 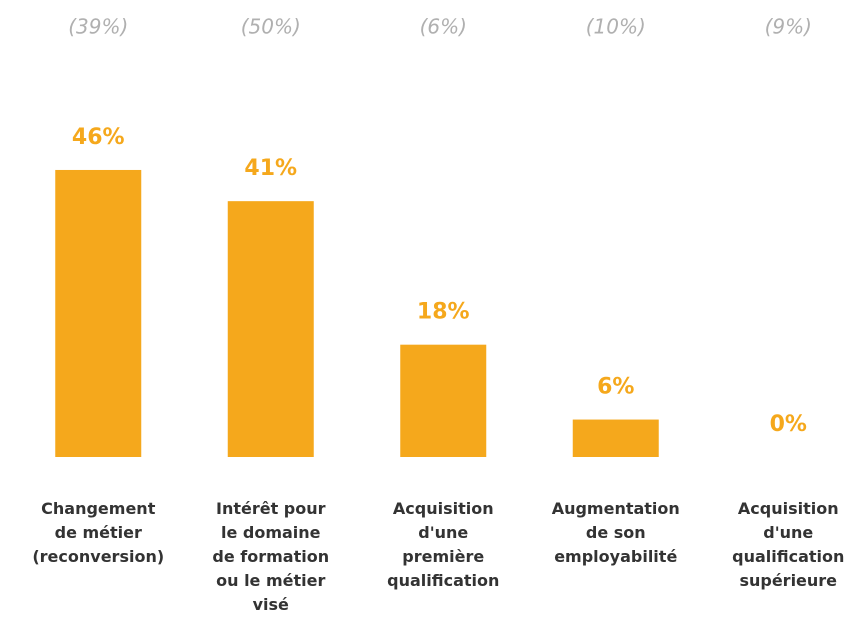 I want to click on value-label: 41%, so click(x=270, y=168).